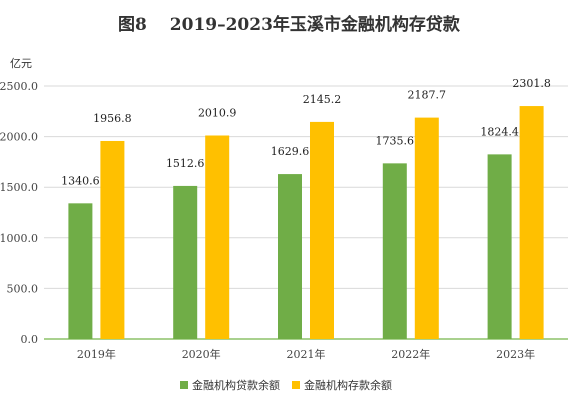 Image resolution: width=578 pixels, height=408 pixels. What do you see at coordinates (499, 131) in the screenshot?
I see `data-label: 1824.4` at bounding box center [499, 131].